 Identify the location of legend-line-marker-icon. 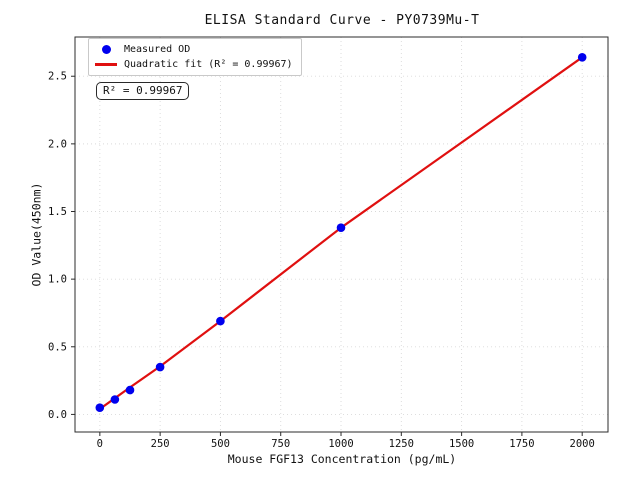
(106, 64).